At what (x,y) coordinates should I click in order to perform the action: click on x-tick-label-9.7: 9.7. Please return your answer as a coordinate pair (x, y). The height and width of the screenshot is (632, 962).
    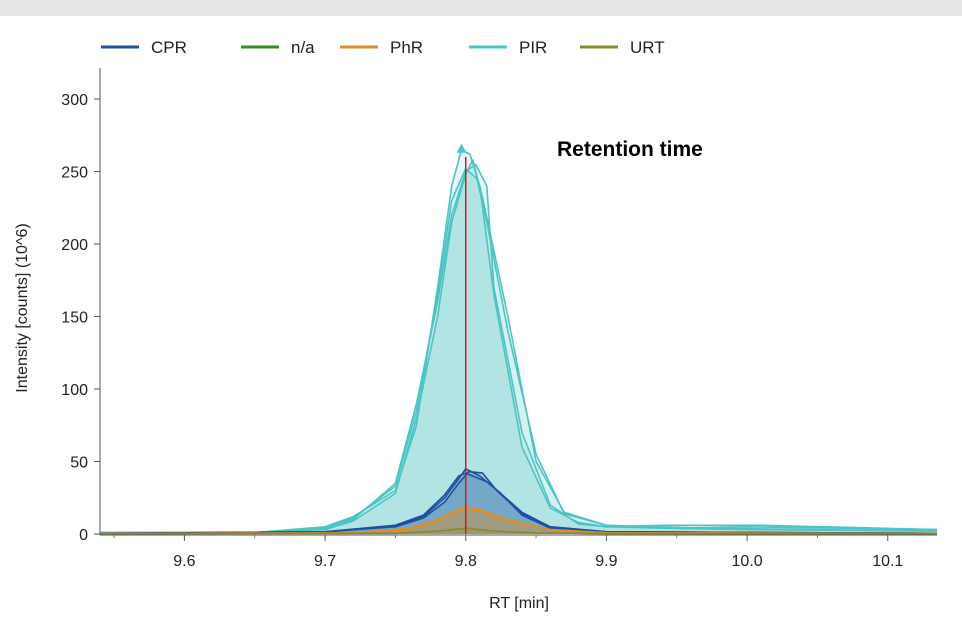
    Looking at the image, I should click on (325, 561).